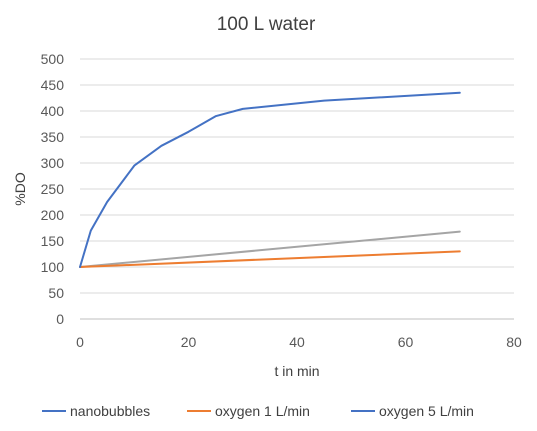 This screenshot has width=537, height=431. Describe the element at coordinates (53, 163) in the screenshot. I see `y-tick-label: 300` at that location.